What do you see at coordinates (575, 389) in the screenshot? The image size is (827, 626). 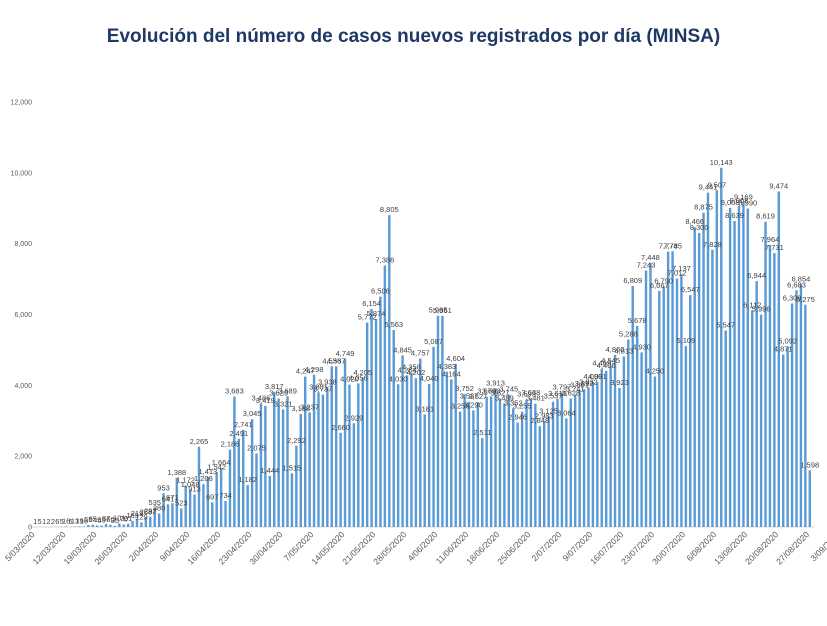 I see `data-label: 3,741` at bounding box center [575, 389].